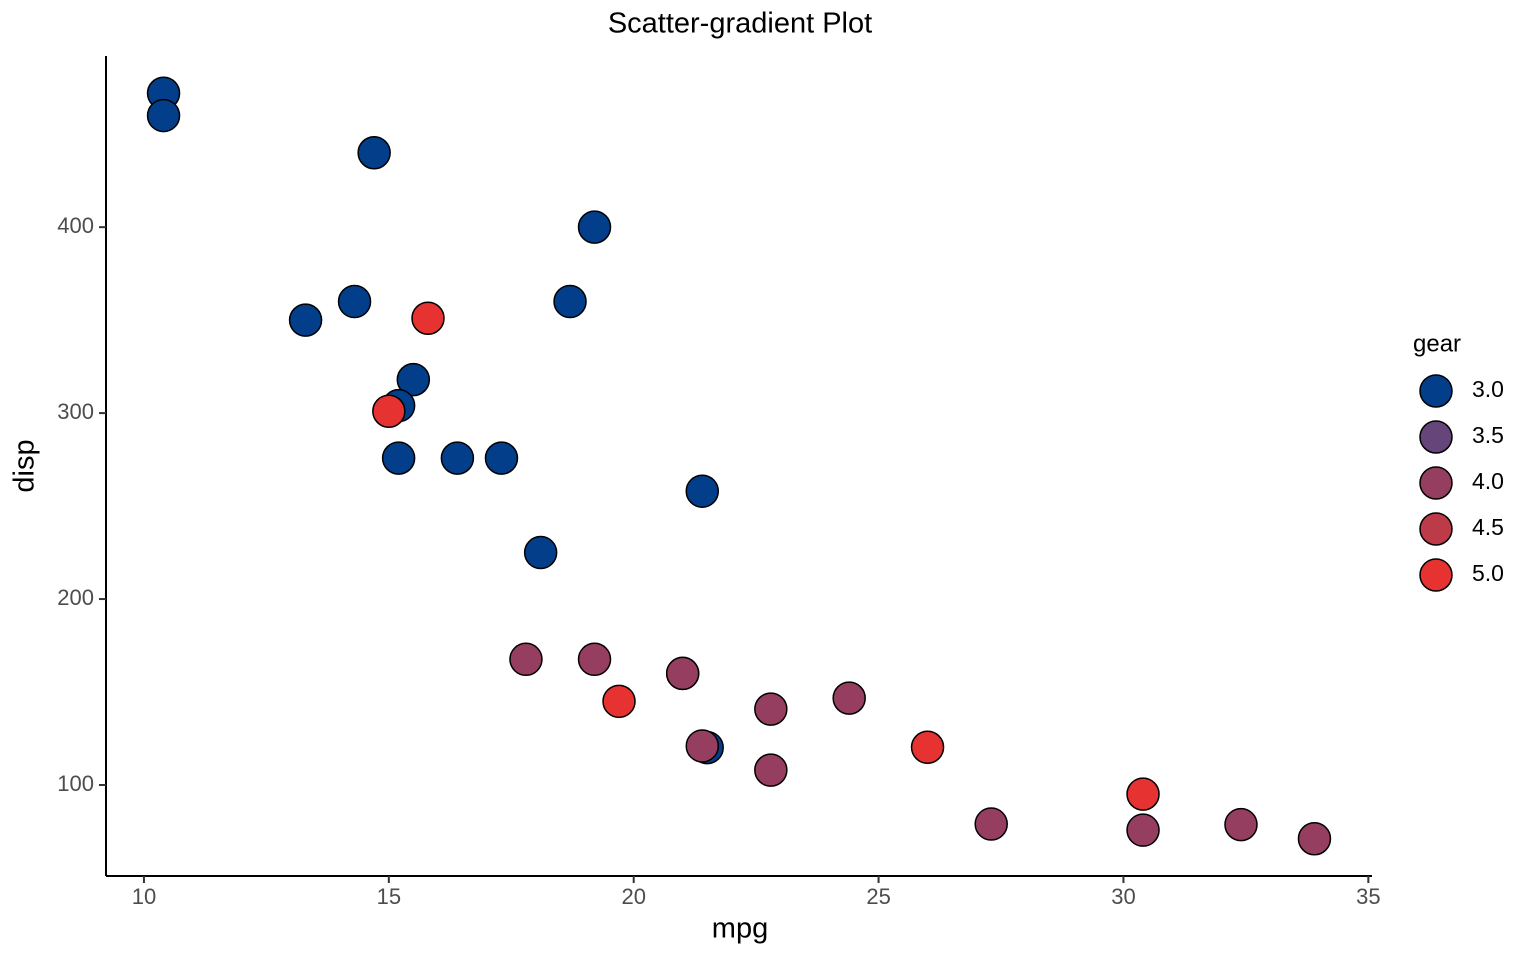 The height and width of the screenshot is (960, 1536). I want to click on x-tick-label: 30, so click(1123, 896).